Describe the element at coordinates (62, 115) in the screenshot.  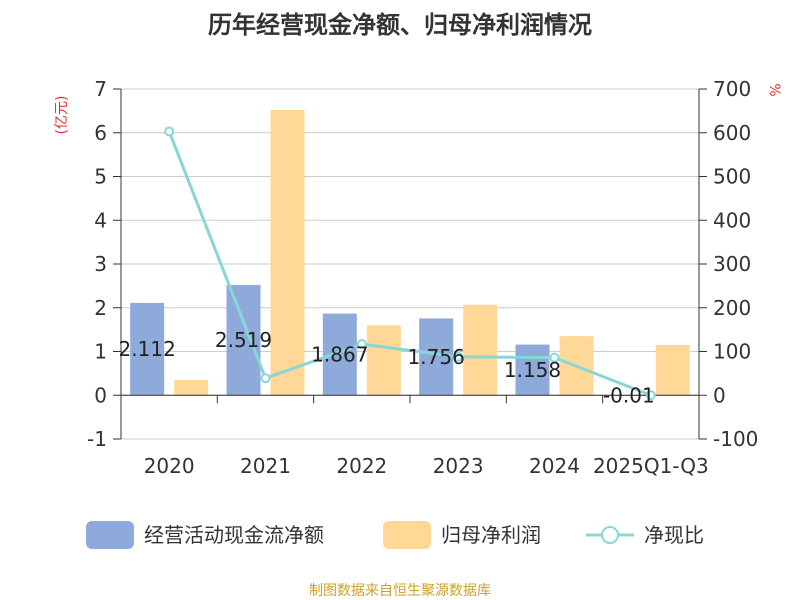
I see `left-axis-unit: (亿元)` at that location.